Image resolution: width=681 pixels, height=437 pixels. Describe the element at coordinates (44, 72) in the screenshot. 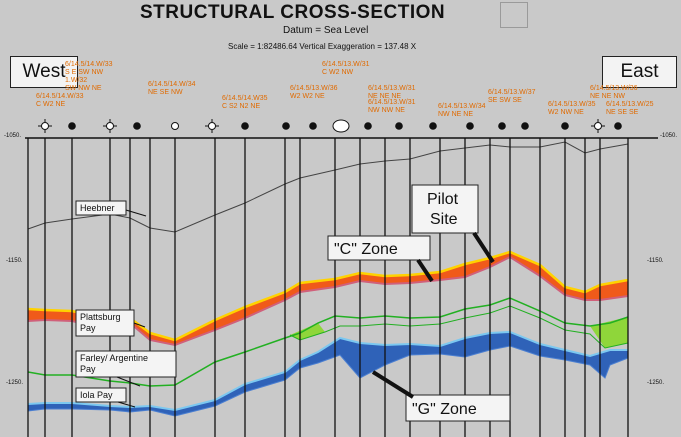

I see `west-label: West` at that location.